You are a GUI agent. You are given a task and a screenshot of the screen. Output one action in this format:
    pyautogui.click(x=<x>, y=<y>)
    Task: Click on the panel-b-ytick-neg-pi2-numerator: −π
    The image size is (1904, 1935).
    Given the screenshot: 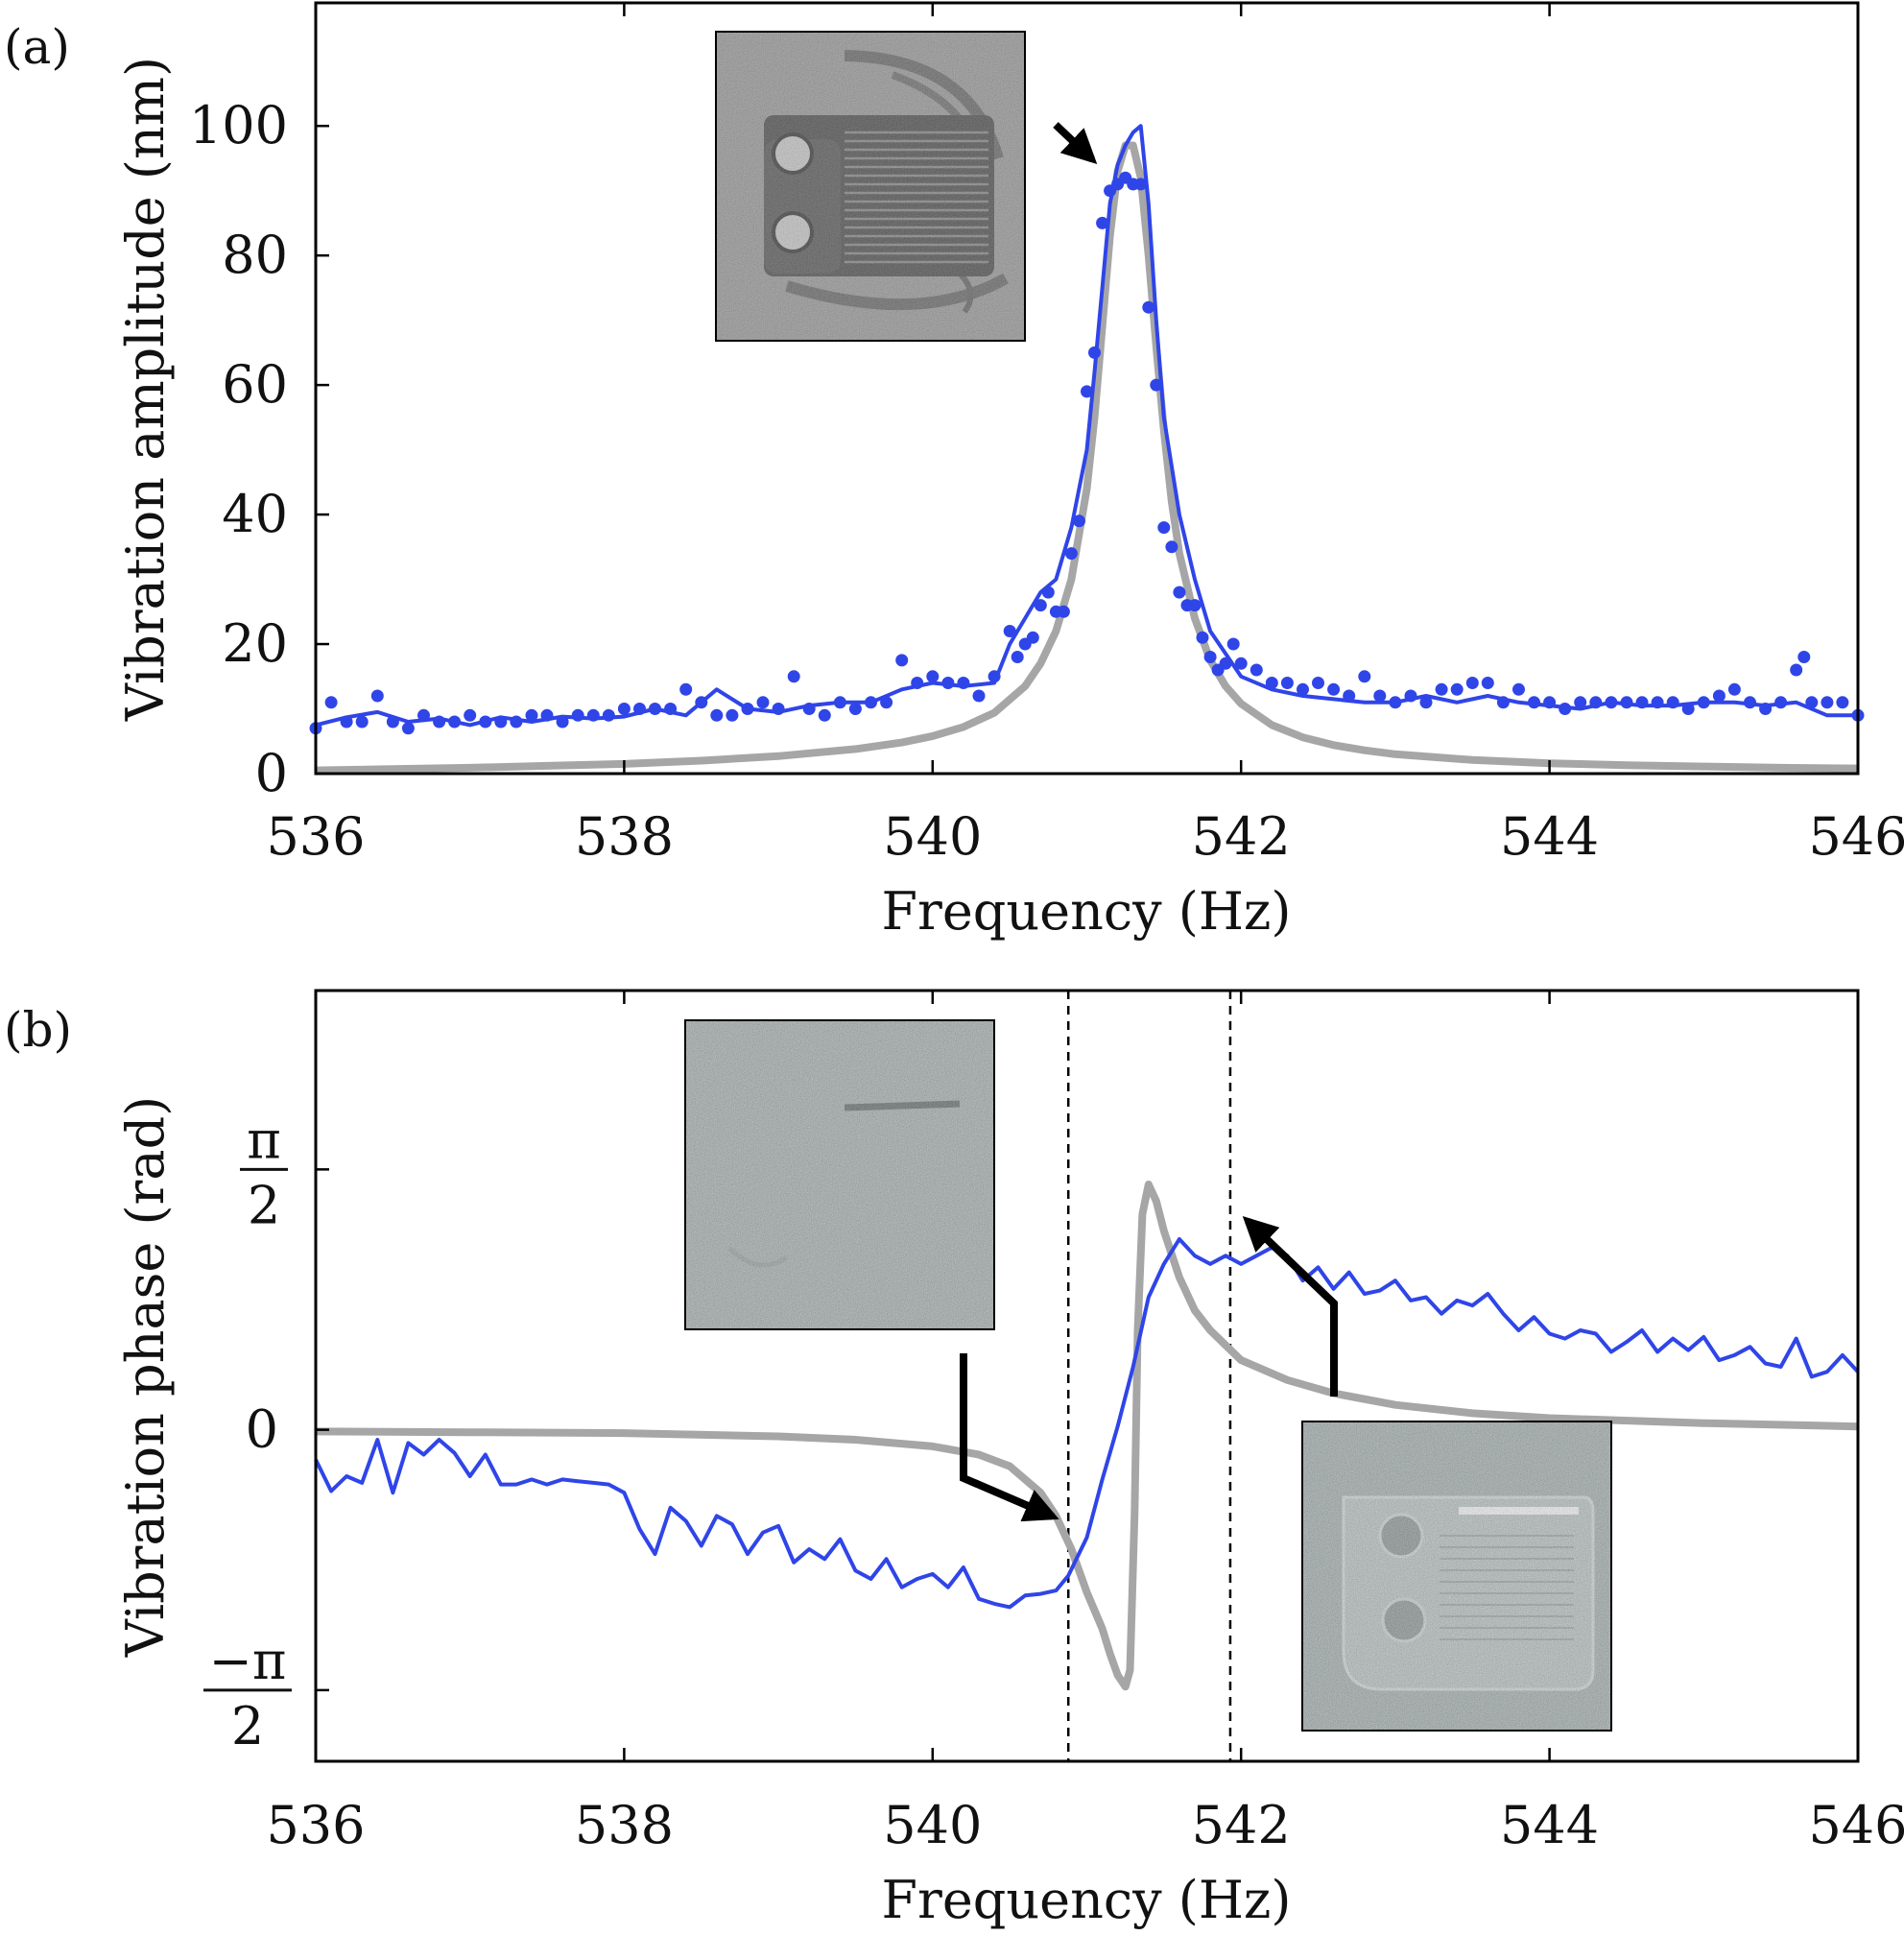 What is the action you would take?
    pyautogui.click(x=248, y=1661)
    